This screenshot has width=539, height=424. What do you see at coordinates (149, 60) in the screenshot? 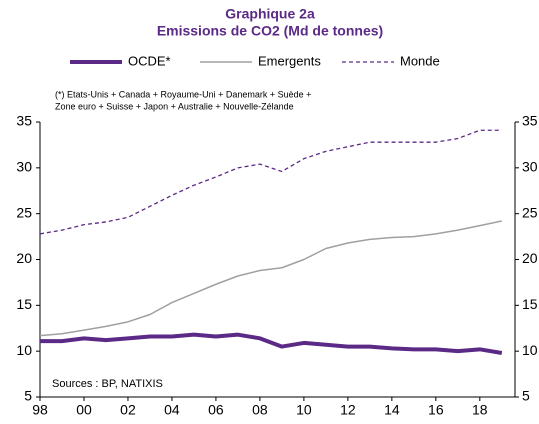
I see `legend-label: OCDE*` at bounding box center [149, 60].